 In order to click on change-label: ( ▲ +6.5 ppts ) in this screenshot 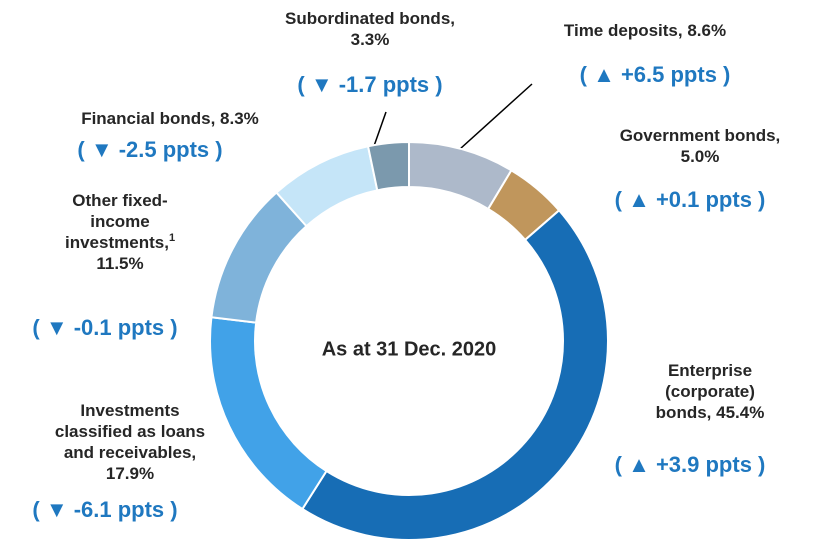, I will do `click(655, 74)`.